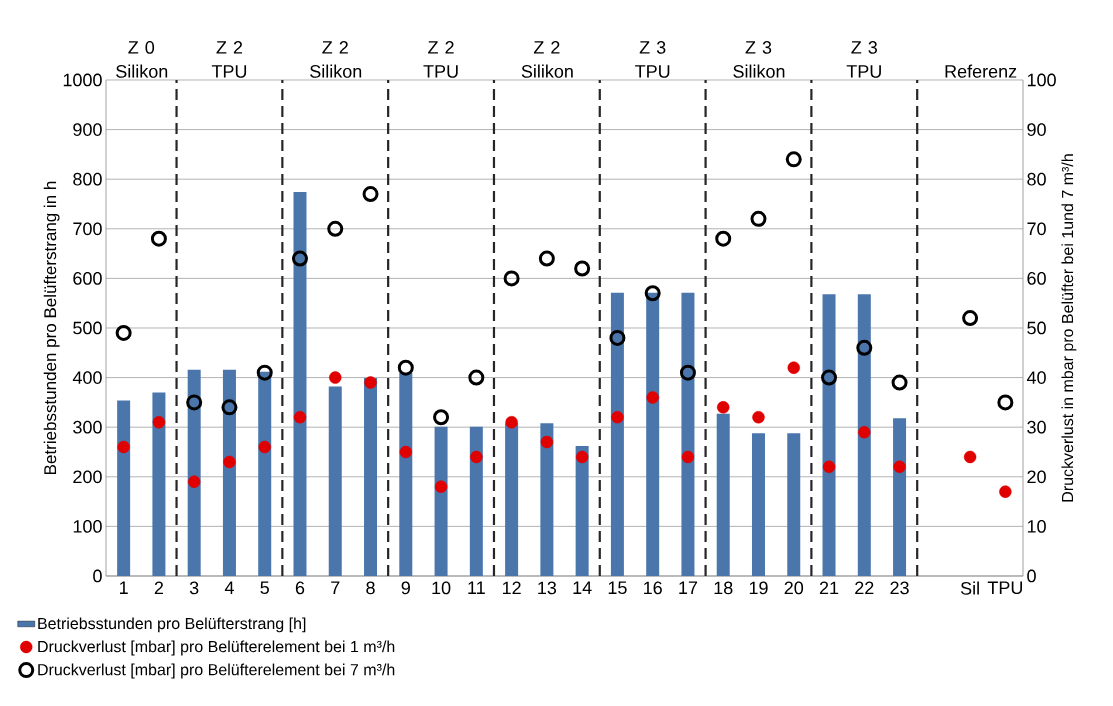  I want to click on legend-label: Betriebsstunden pro Belüfterstrang [h], so click(172, 625).